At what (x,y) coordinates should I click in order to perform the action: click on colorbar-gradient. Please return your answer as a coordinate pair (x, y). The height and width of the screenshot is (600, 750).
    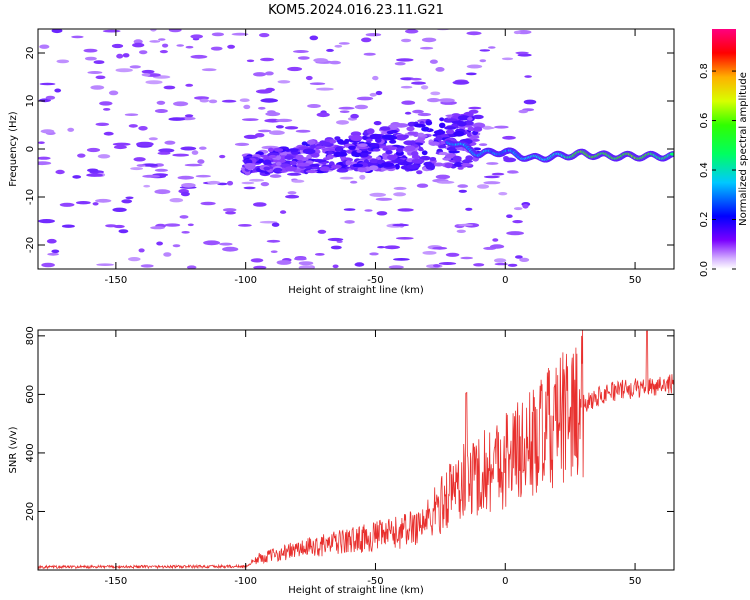
    Looking at the image, I should click on (724, 149).